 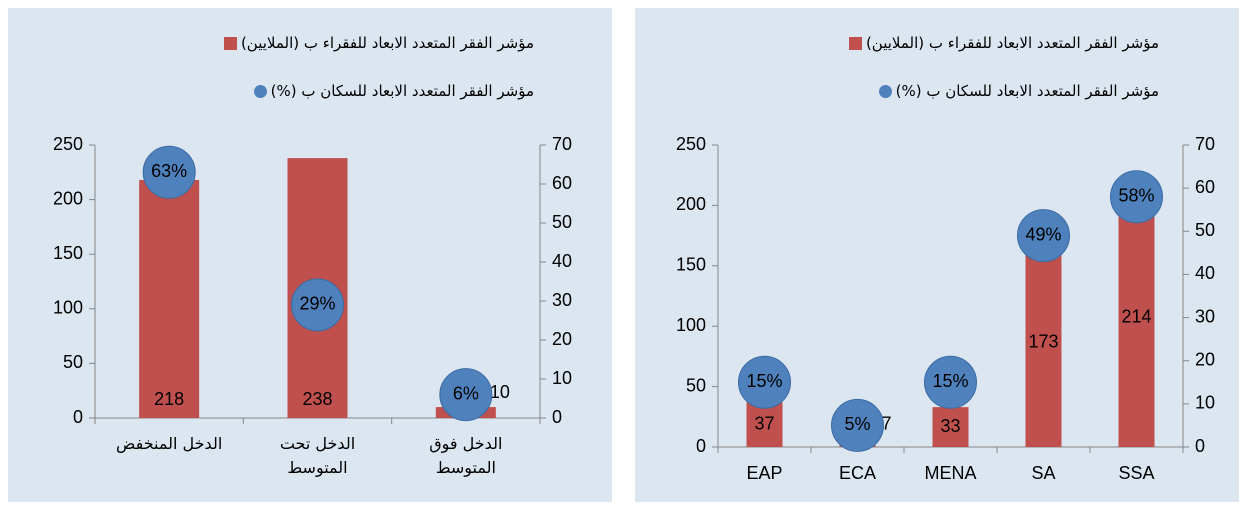 I want to click on bar-label: 7, so click(x=887, y=423).